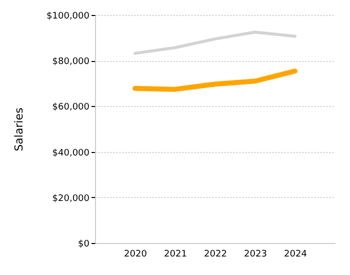  I want to click on x-tick-label: 2024, so click(296, 255).